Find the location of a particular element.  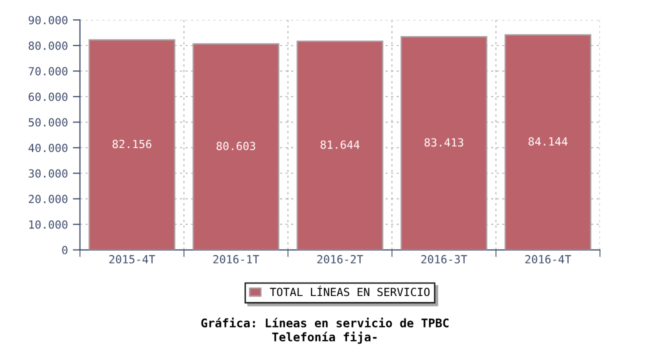

data-label: 80.603 is located at coordinates (236, 146).